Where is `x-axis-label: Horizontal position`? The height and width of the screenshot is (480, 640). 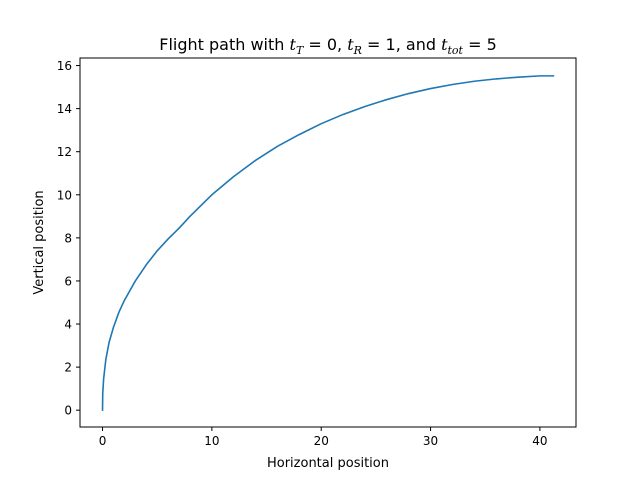 x-axis-label: Horizontal position is located at coordinates (328, 463).